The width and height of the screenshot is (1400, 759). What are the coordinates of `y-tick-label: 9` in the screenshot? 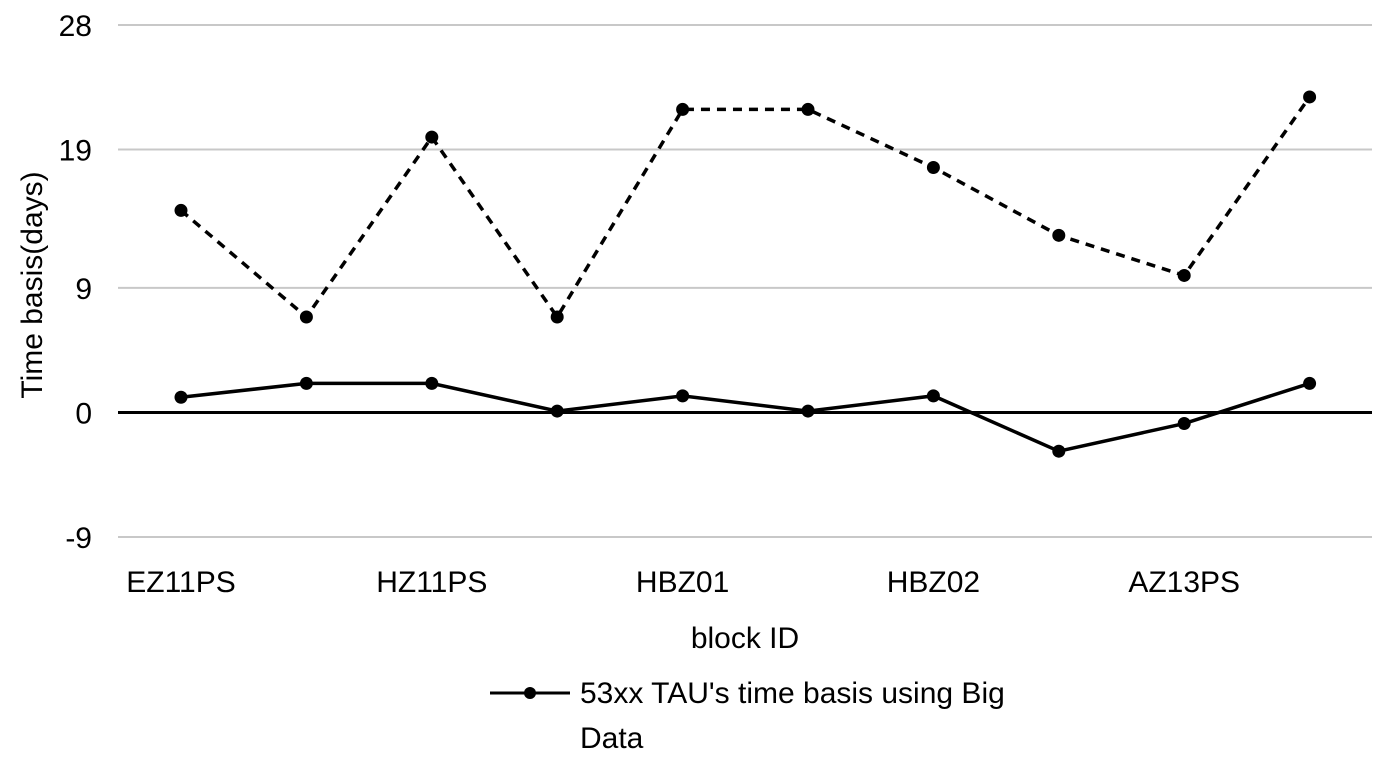 It's located at (83, 289).